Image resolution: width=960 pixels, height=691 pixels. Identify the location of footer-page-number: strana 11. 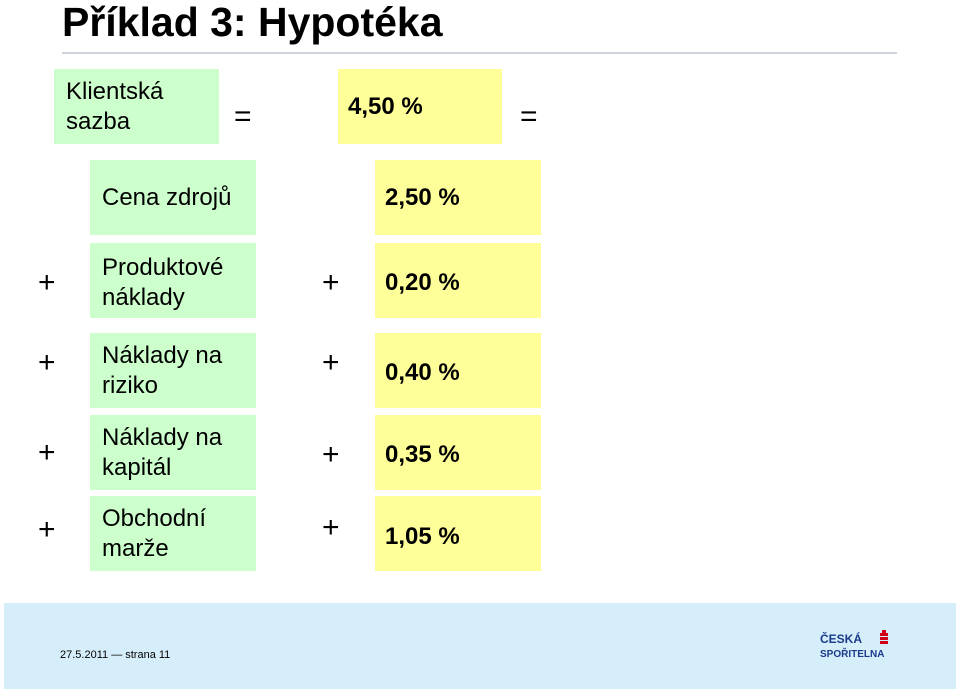
(148, 655).